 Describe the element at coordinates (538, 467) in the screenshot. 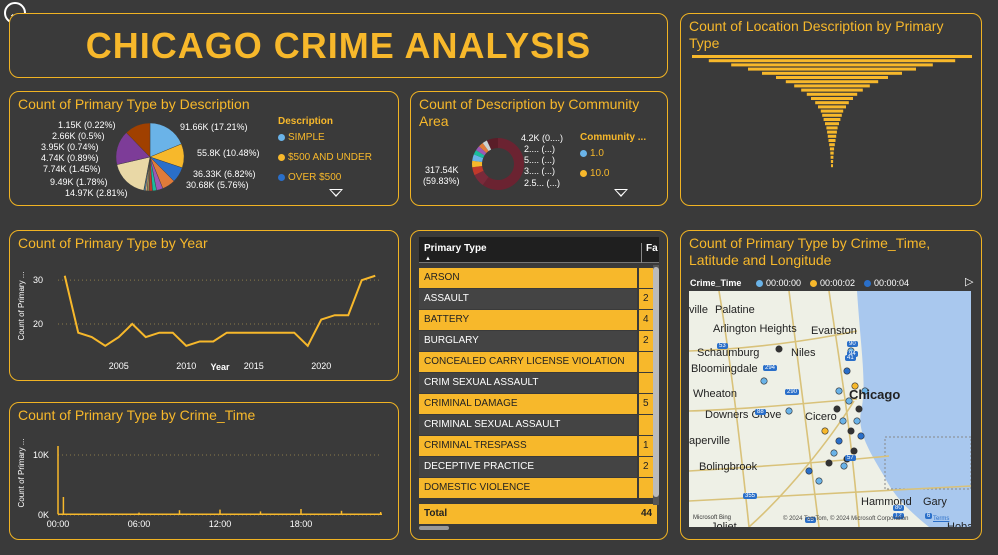

I see `table-row: DECEPTIVE PRACTICE 2` at that location.